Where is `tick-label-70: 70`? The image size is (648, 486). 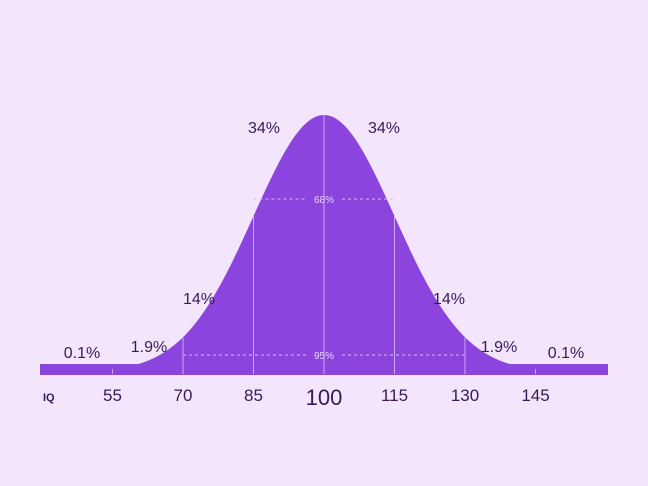 tick-label-70: 70 is located at coordinates (183, 395).